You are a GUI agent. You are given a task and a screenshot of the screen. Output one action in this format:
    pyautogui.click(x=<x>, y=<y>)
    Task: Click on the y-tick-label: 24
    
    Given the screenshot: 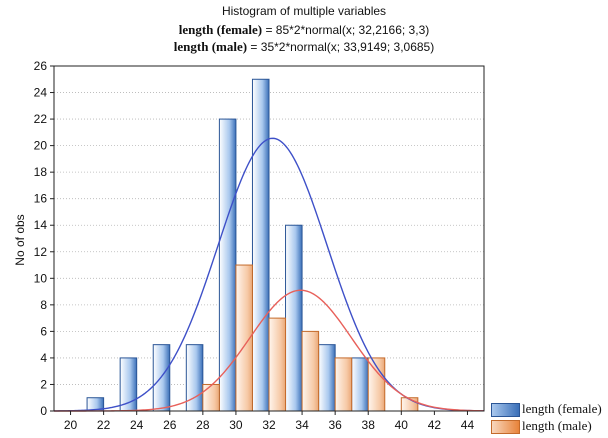 What is the action you would take?
    pyautogui.click(x=41, y=93)
    